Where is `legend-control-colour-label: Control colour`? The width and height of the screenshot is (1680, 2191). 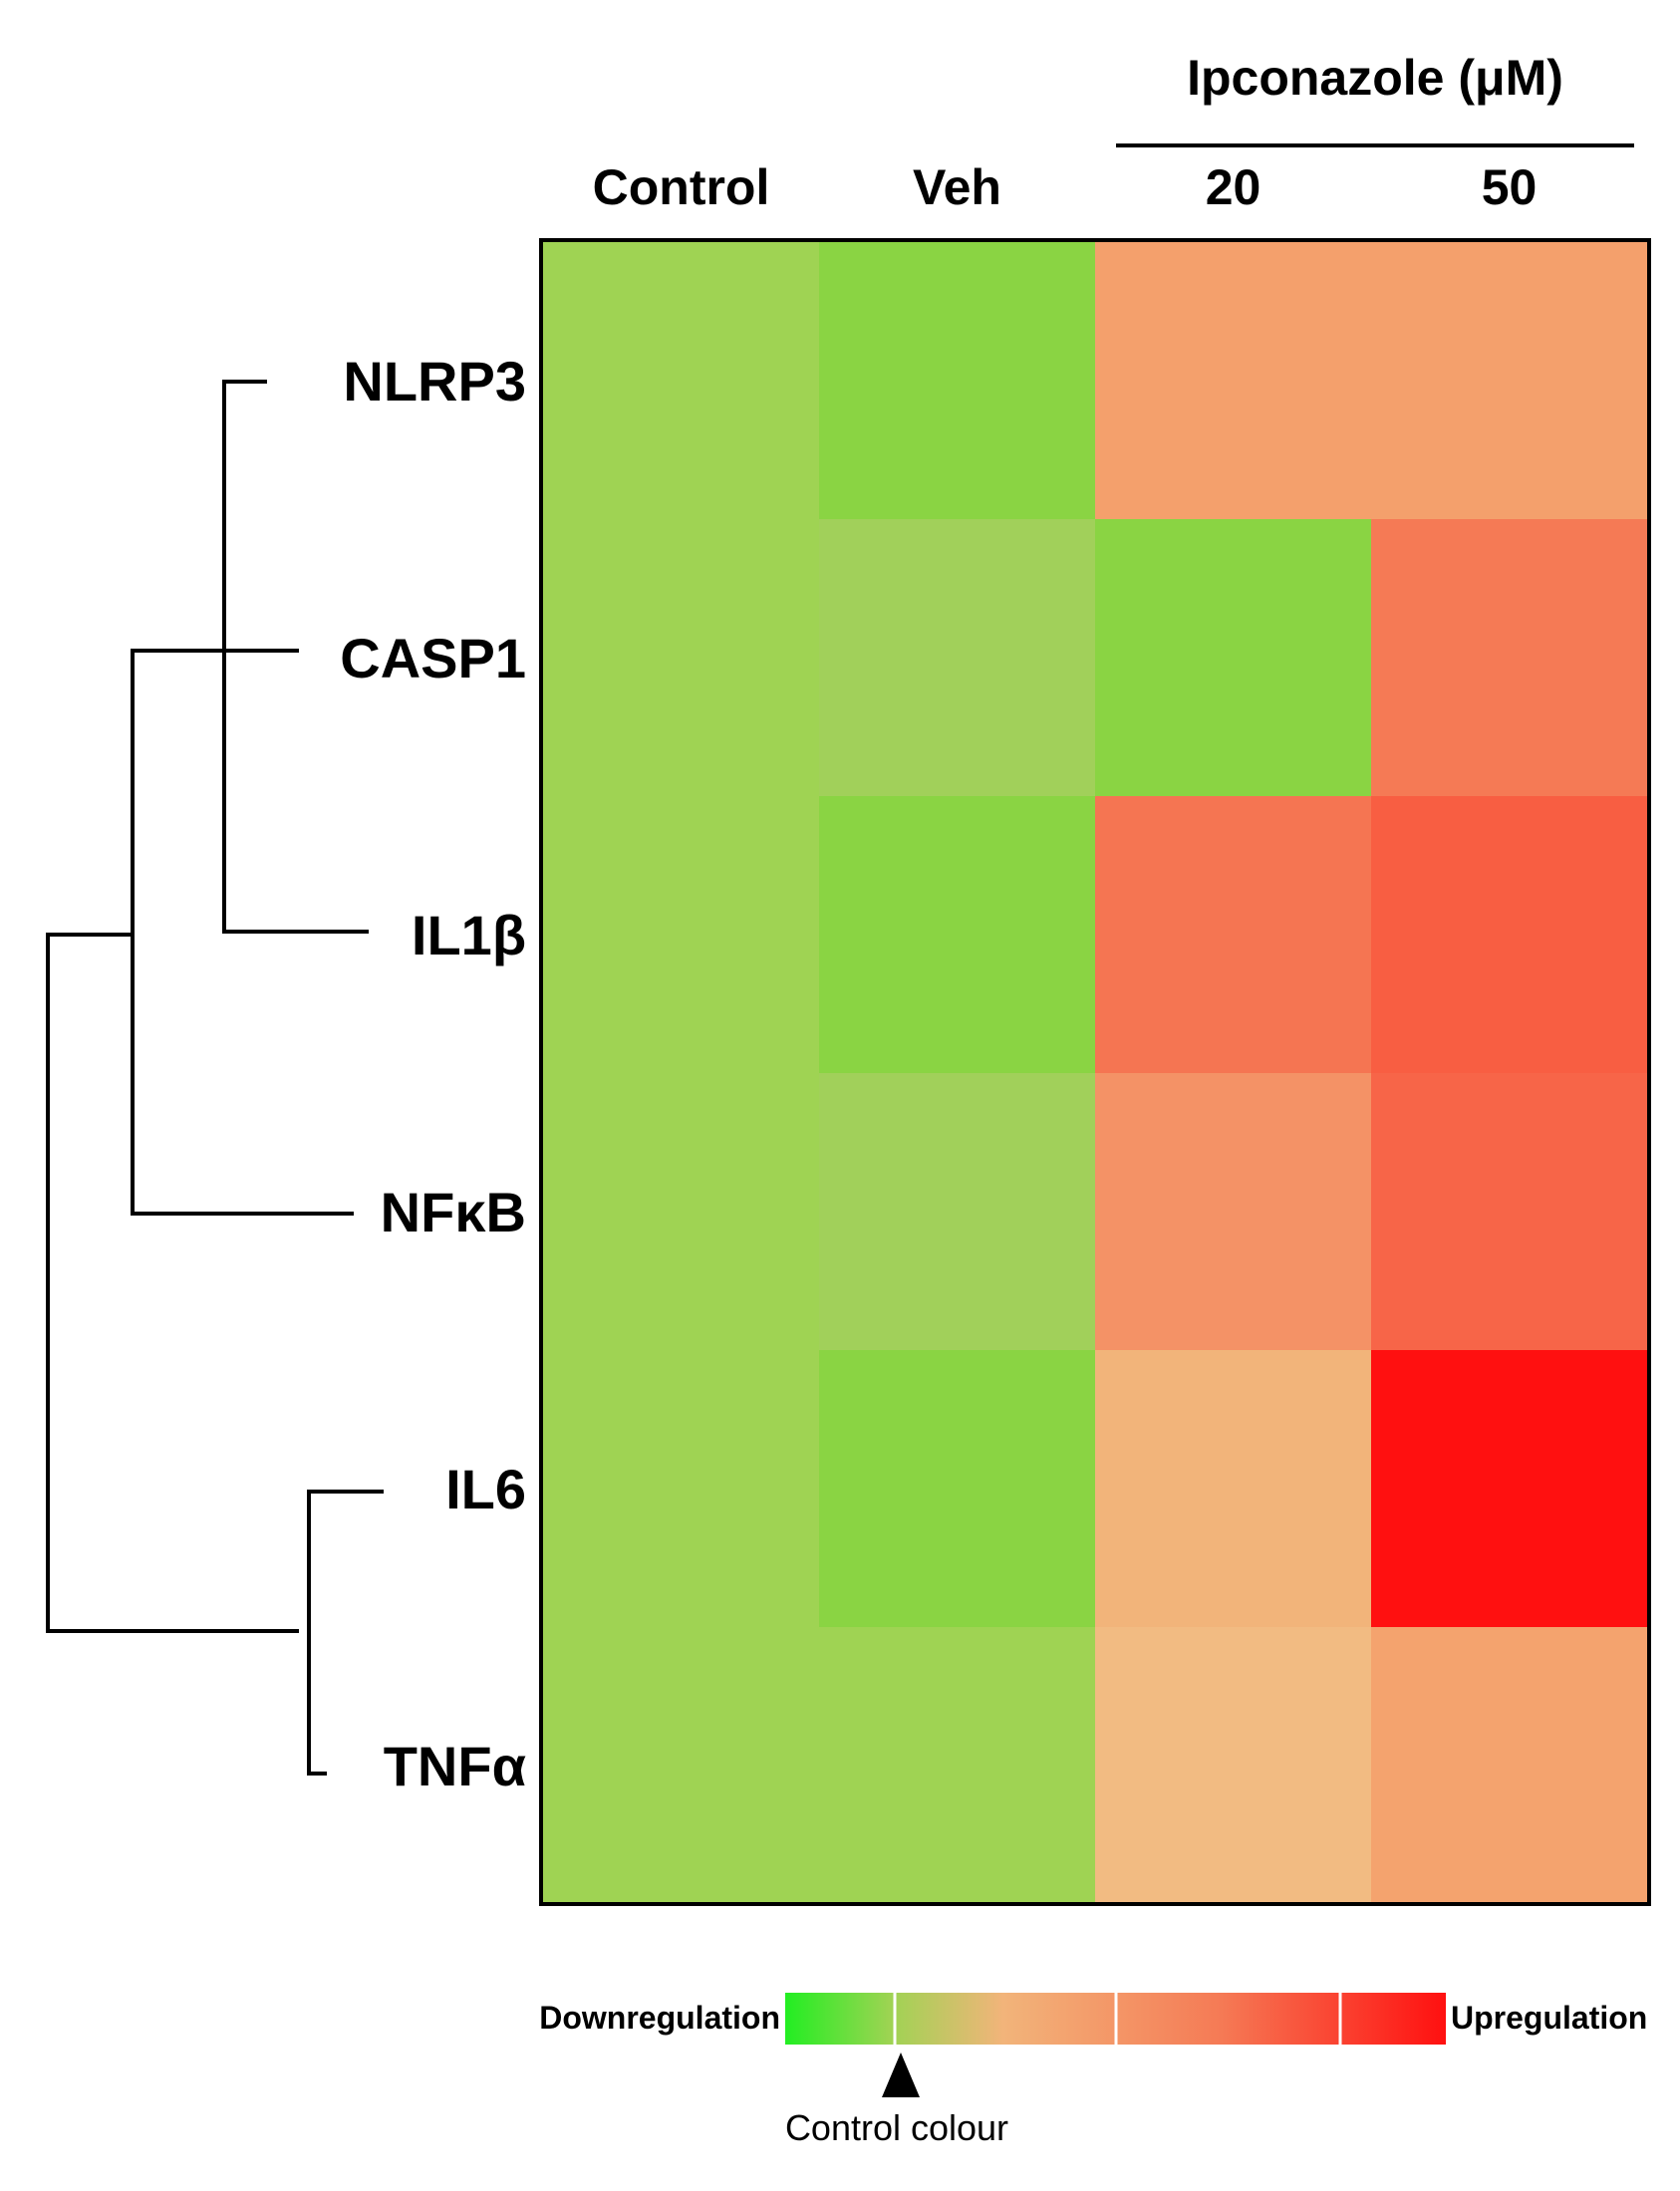 legend-control-colour-label: Control colour is located at coordinates (896, 2127).